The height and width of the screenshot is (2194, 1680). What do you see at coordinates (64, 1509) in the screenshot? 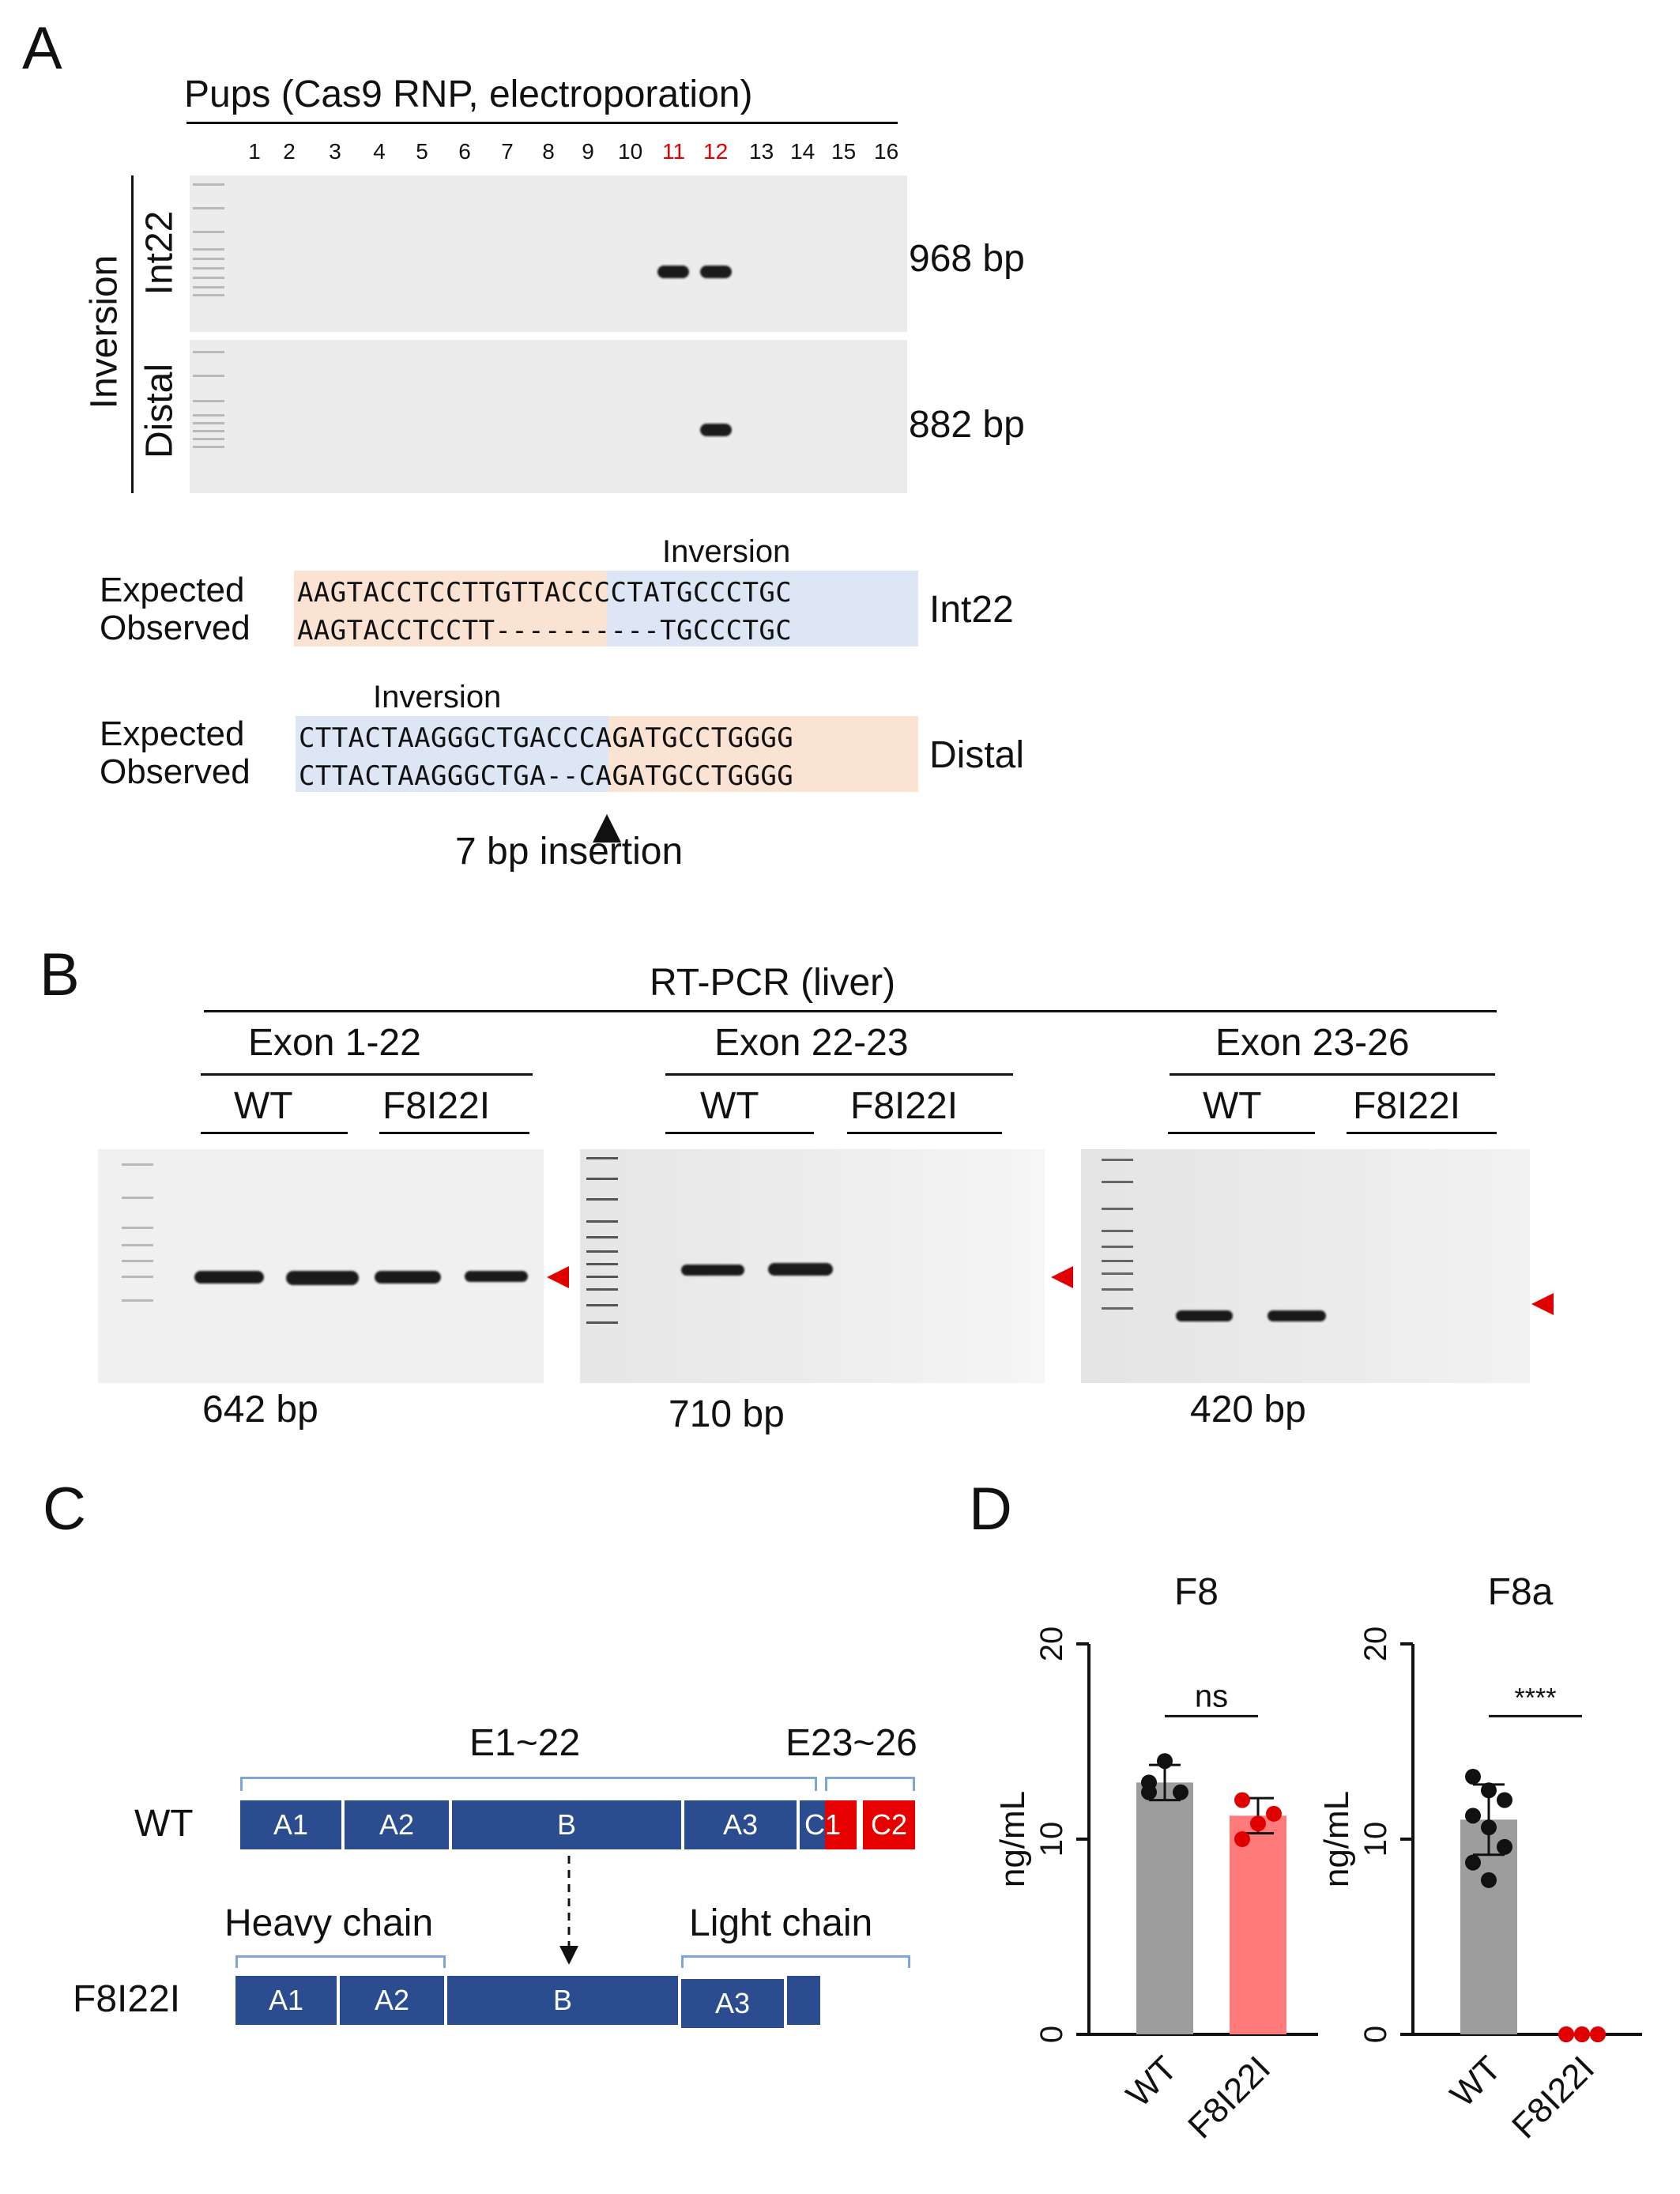
I see `panel-label-c: C` at bounding box center [64, 1509].